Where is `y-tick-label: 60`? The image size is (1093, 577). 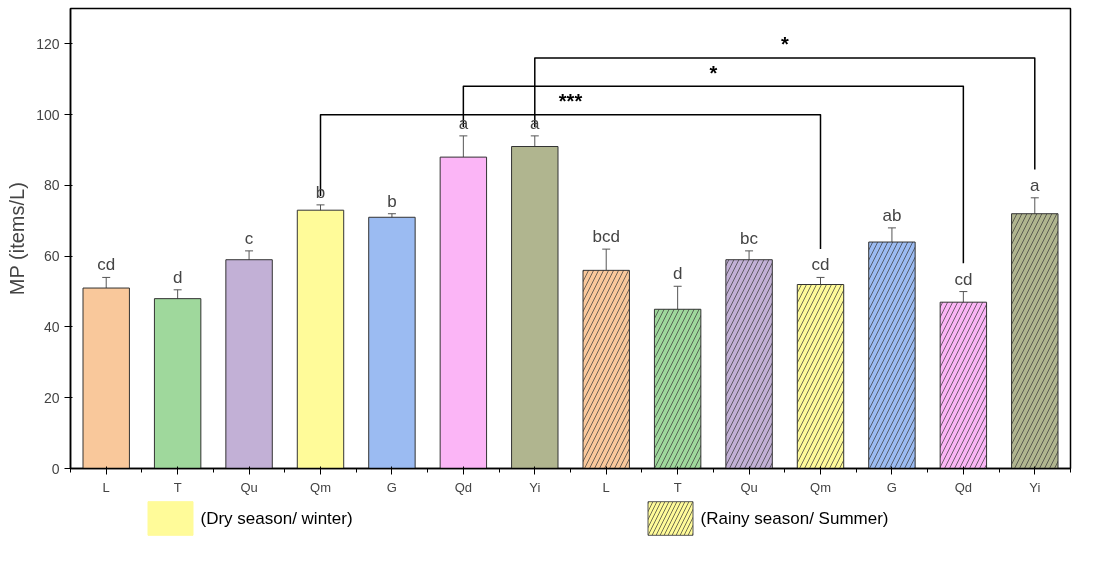
y-tick-label: 60 is located at coordinates (51, 256).